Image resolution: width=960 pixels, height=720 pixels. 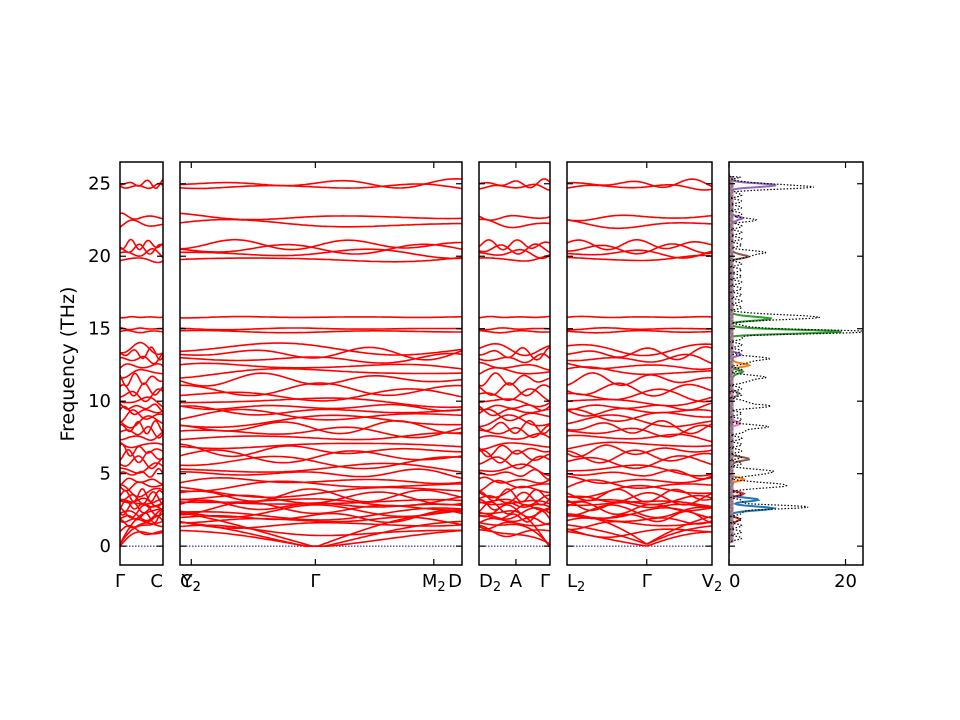 What do you see at coordinates (845, 581) in the screenshot?
I see `dos-x-tick-label: 20` at bounding box center [845, 581].